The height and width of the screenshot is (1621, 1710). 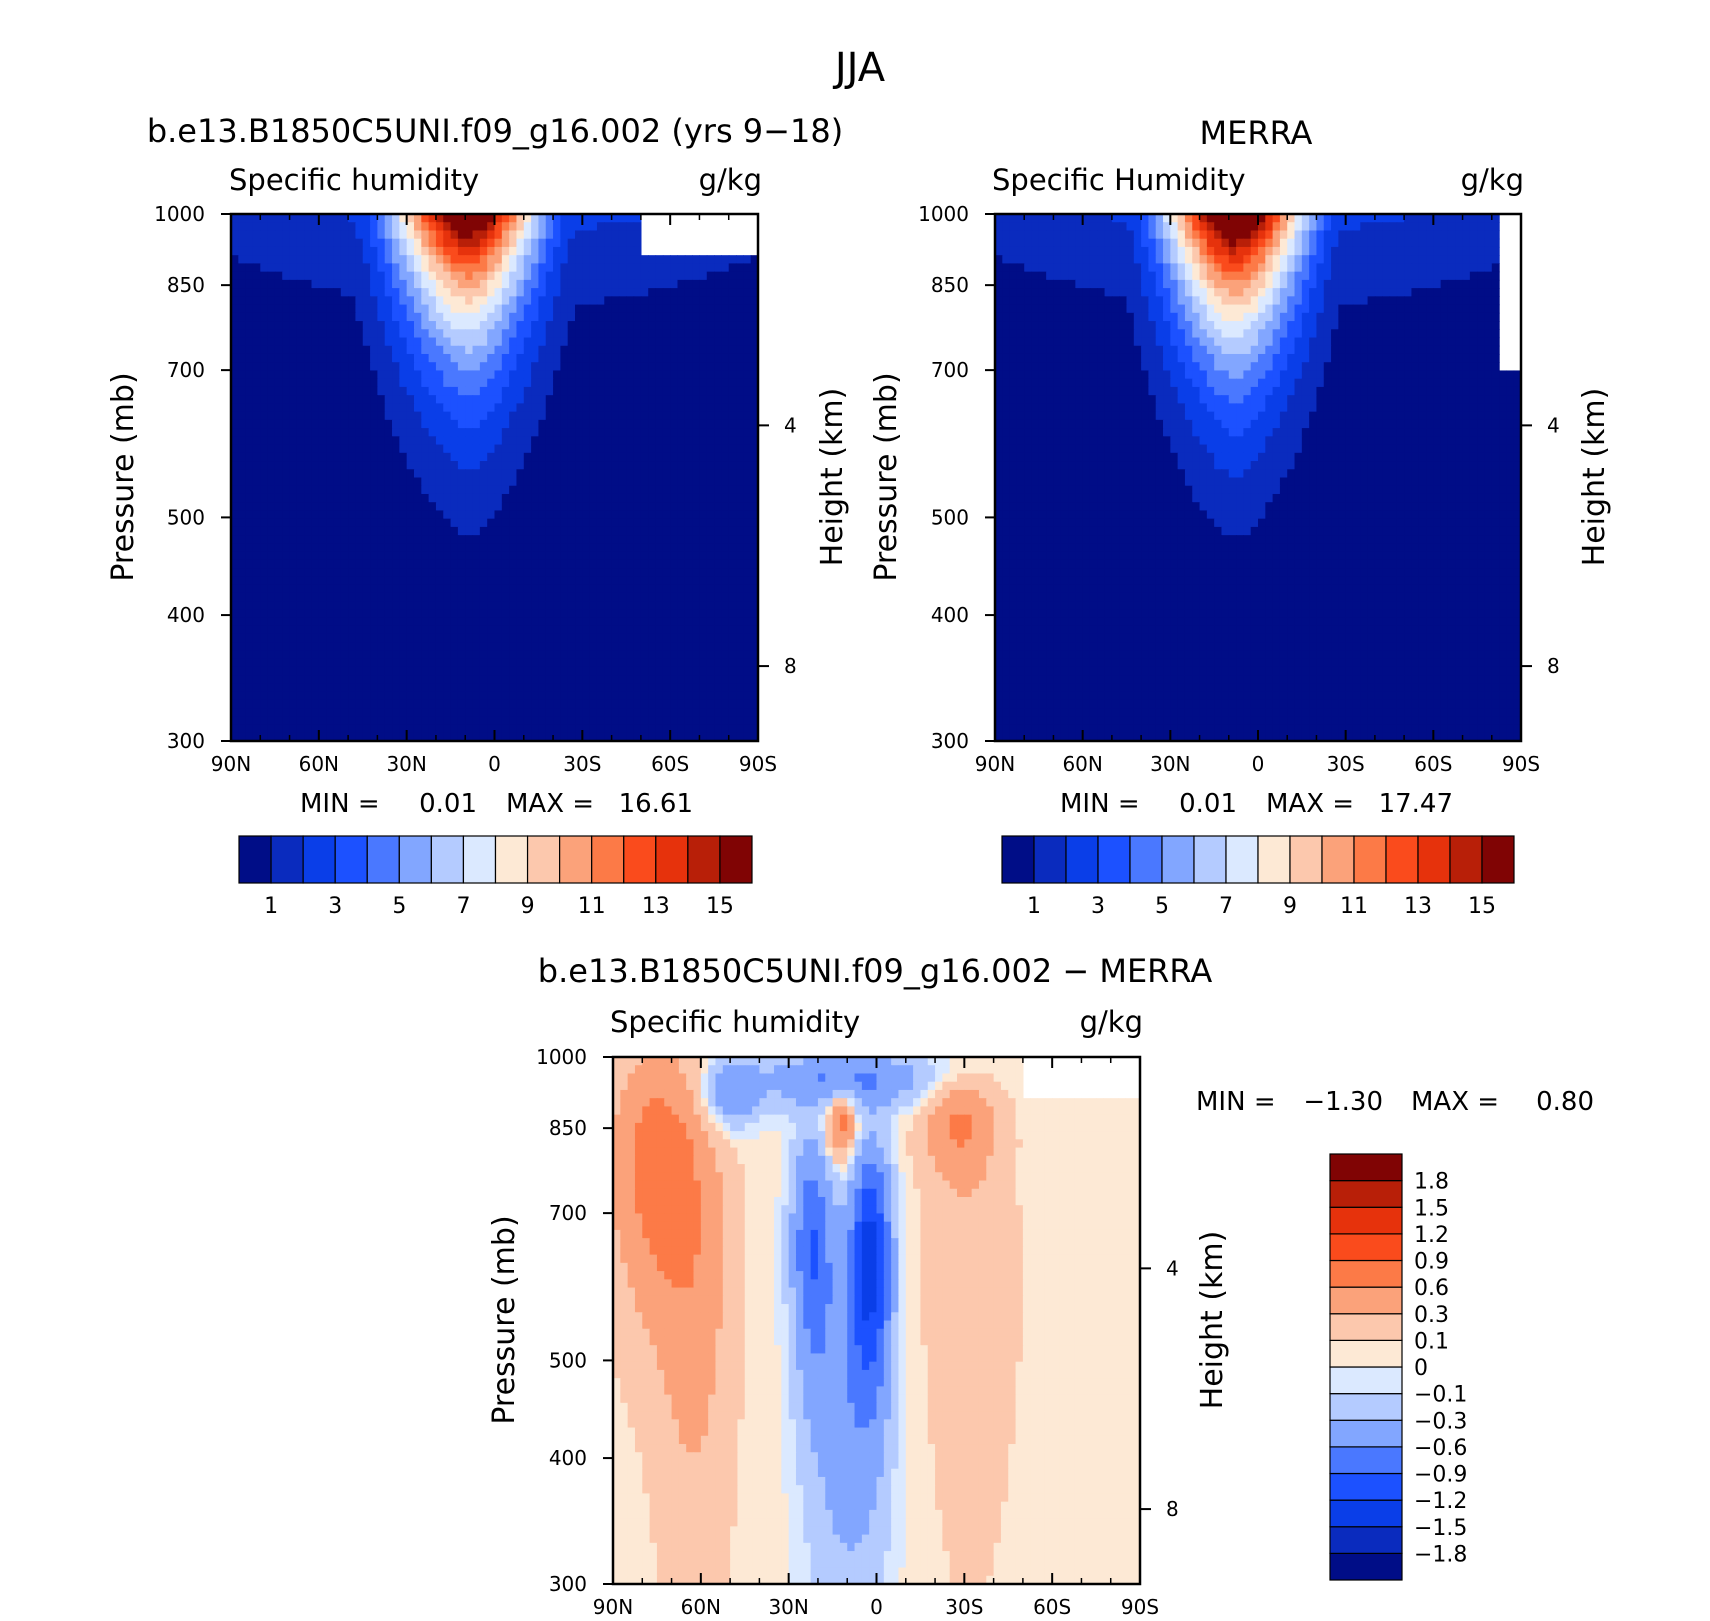 I want to click on colorbar-box, so click(x=447, y=859).